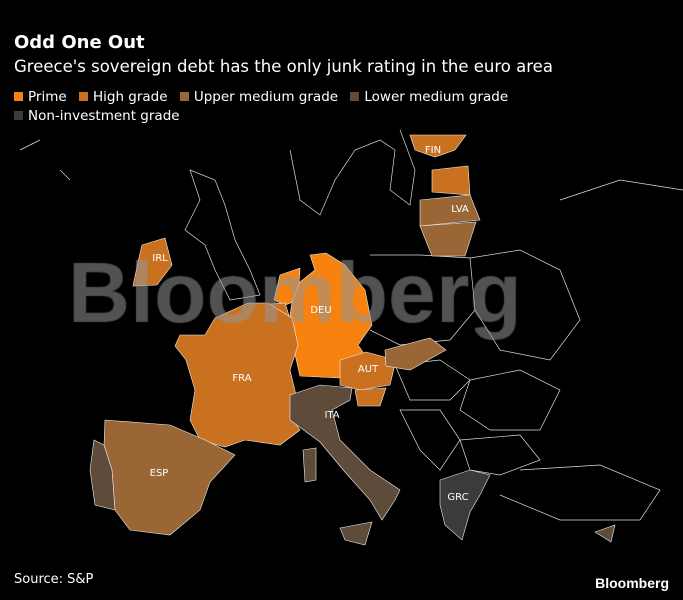 The height and width of the screenshot is (600, 683). I want to click on country-irl, so click(152, 262).